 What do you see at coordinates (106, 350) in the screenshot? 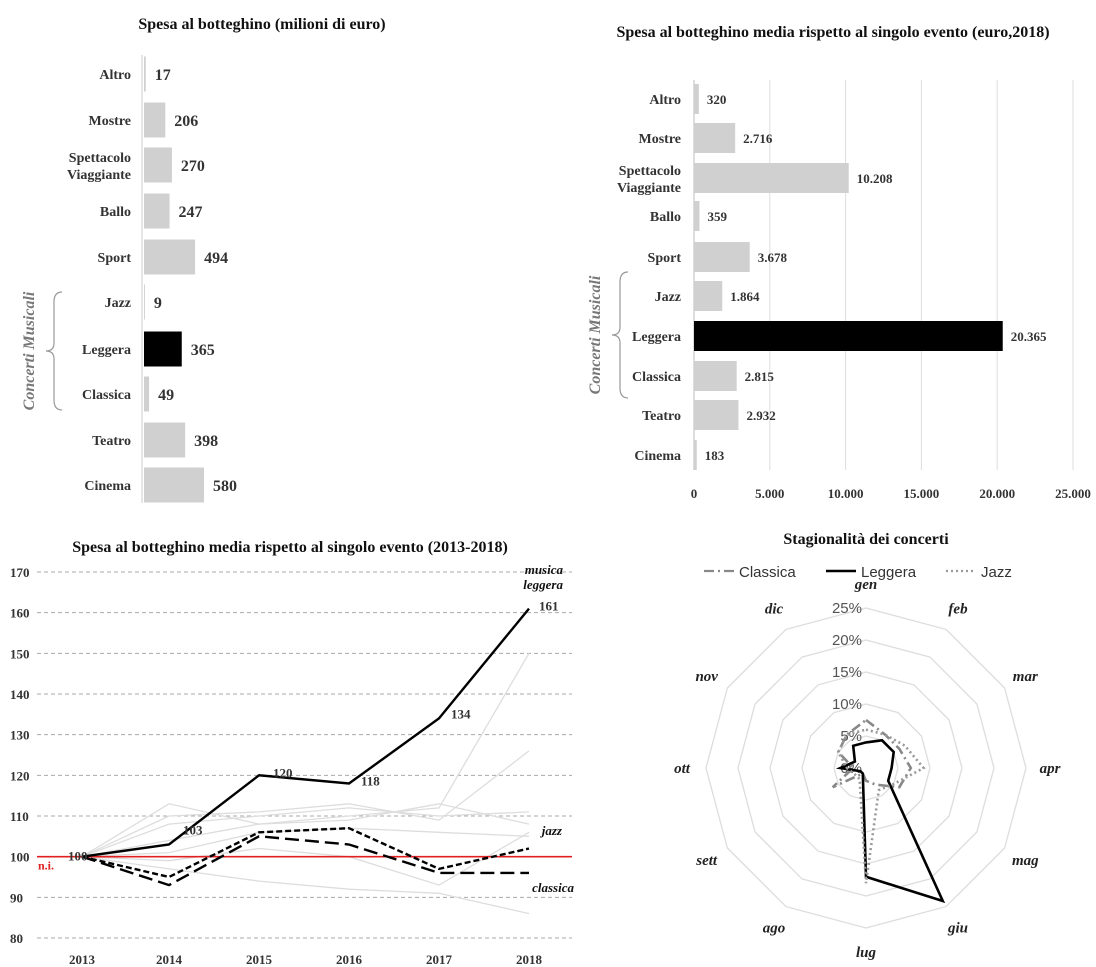
I see `chart-1-category-label-6: Leggera` at bounding box center [106, 350].